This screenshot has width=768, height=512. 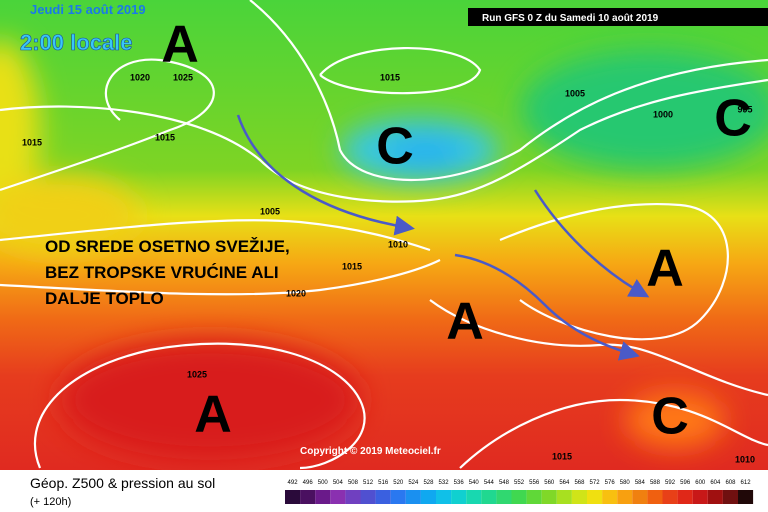 I want to click on run-box, so click(x=618, y=17).